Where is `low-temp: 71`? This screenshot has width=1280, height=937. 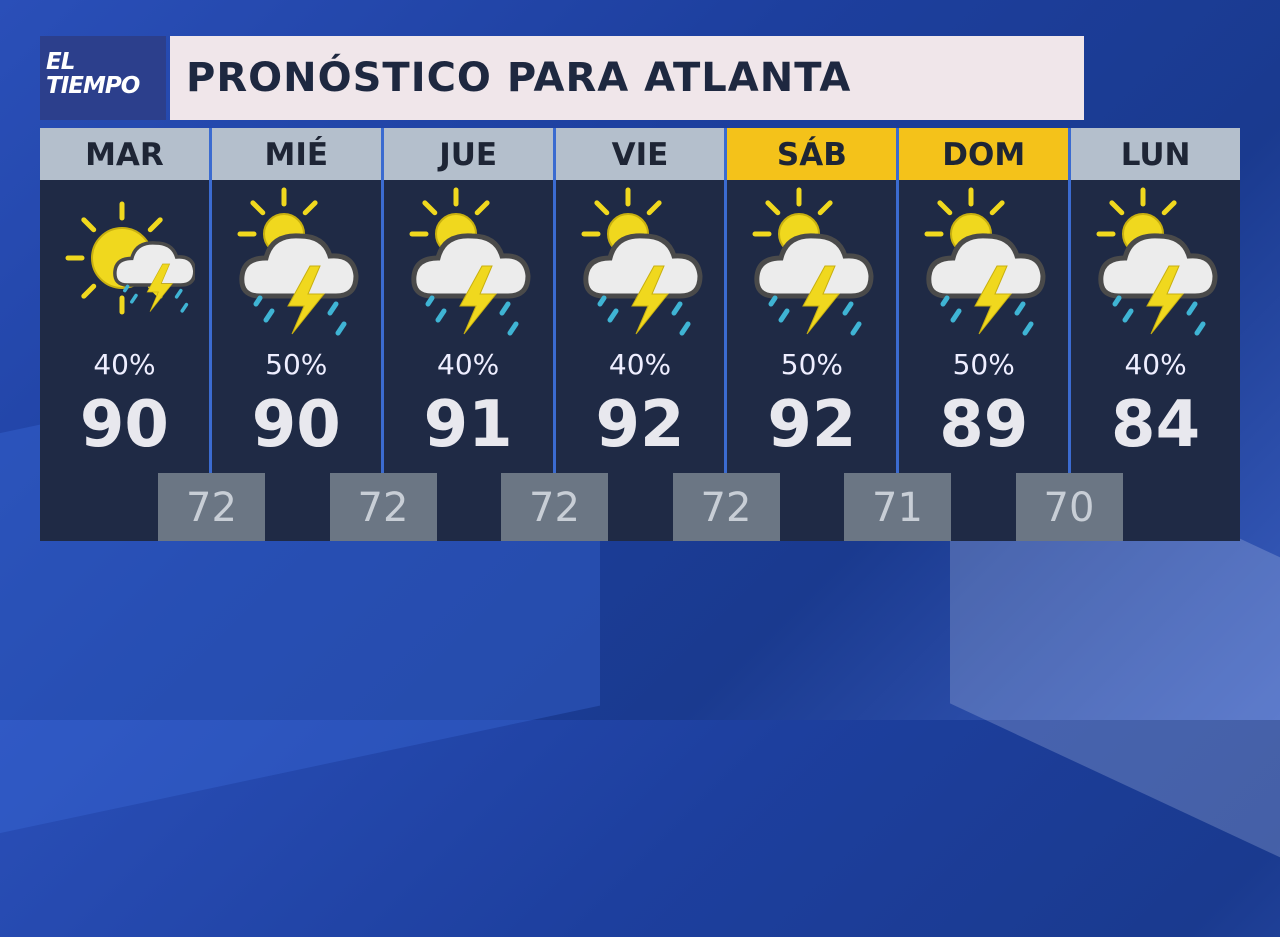 low-temp: 71 is located at coordinates (897, 507).